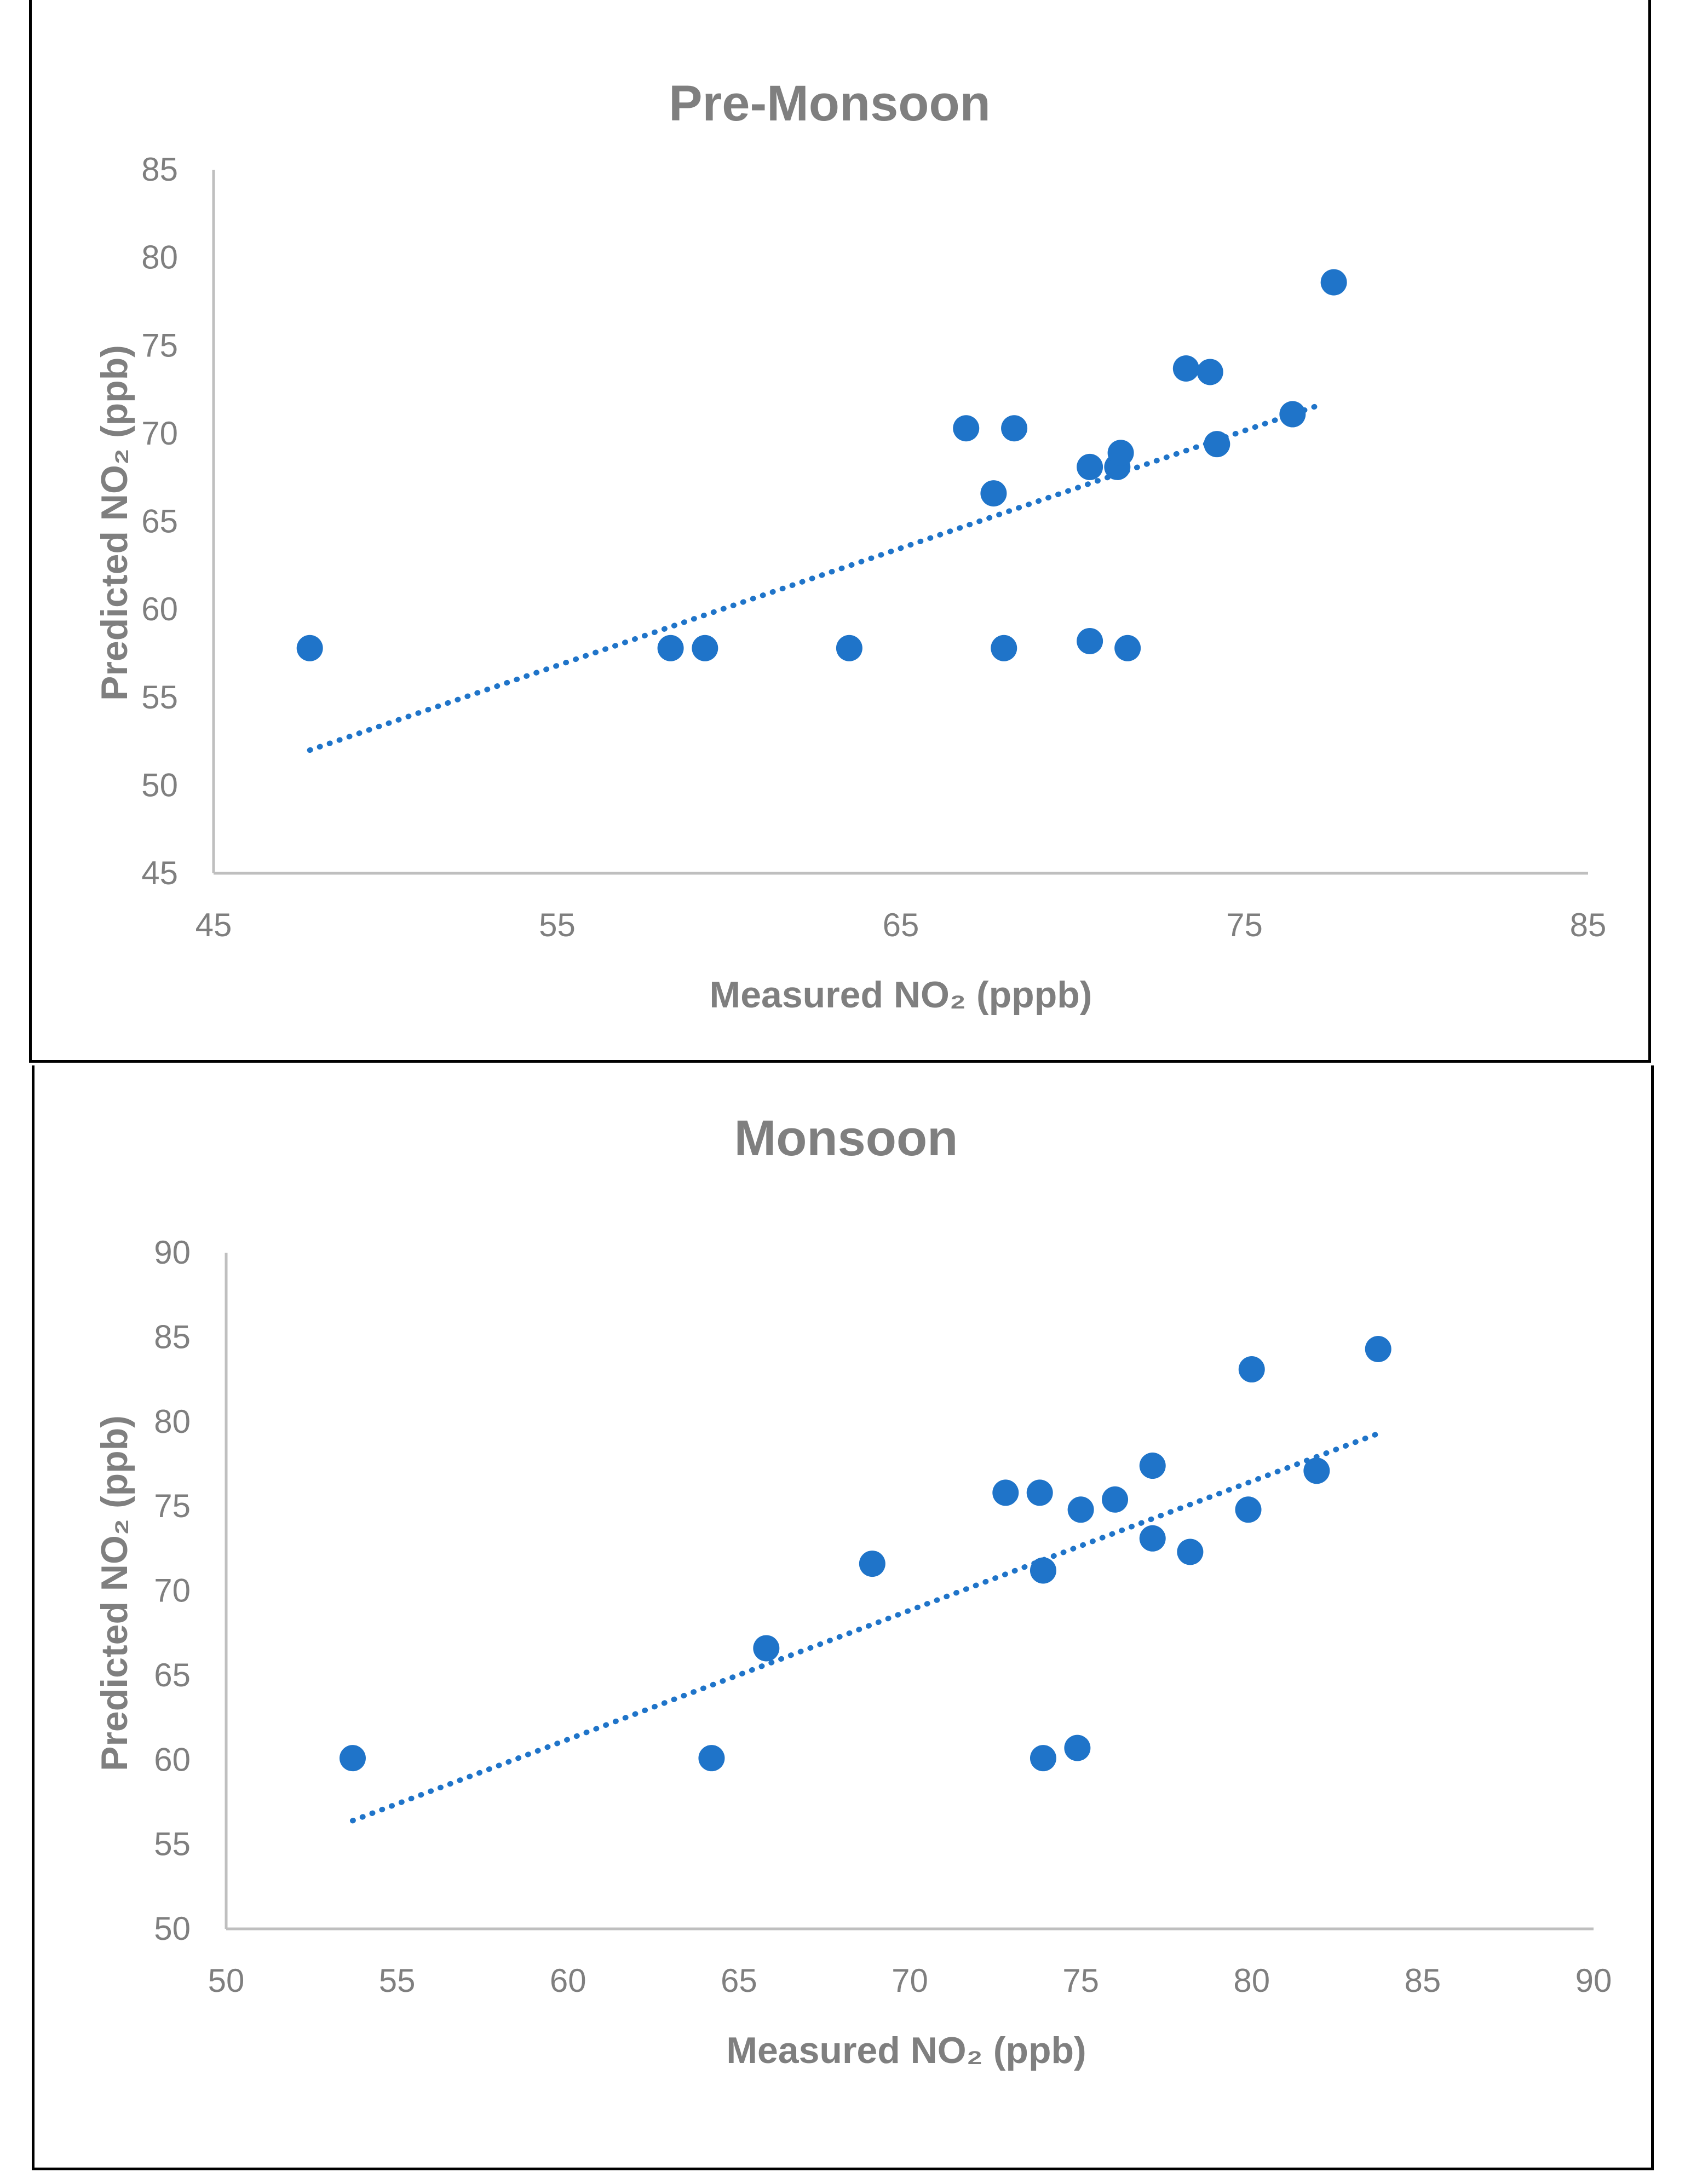 Image resolution: width=1685 pixels, height=2184 pixels. Describe the element at coordinates (159, 873) in the screenshot. I see `y-tick-label: 45` at that location.